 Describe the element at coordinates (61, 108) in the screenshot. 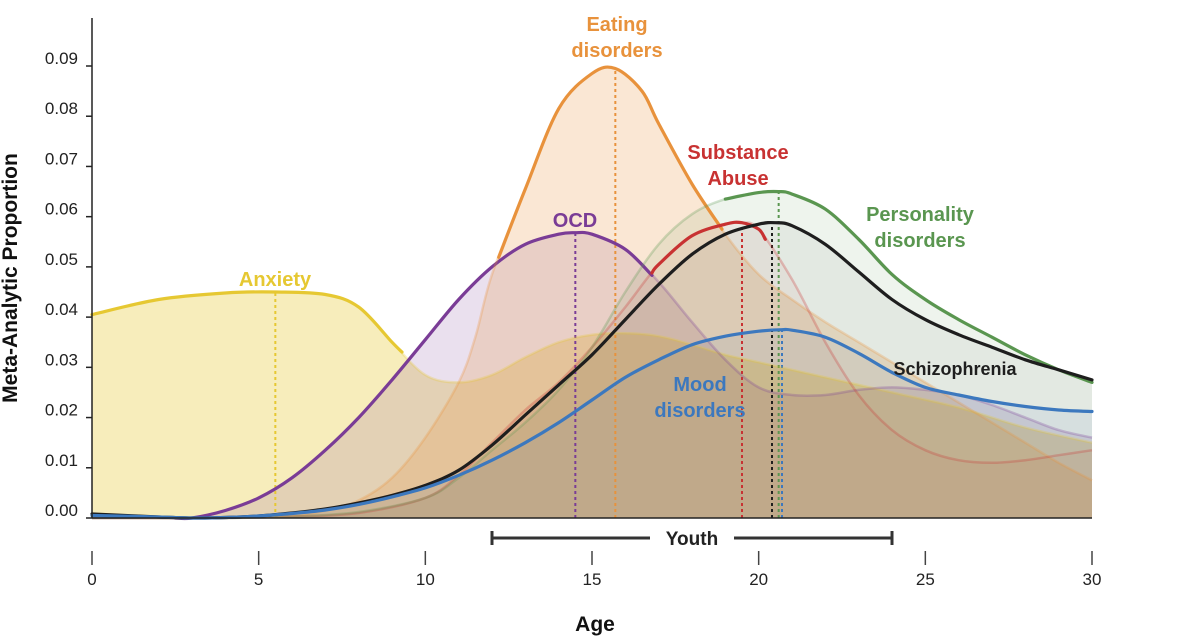

I see `y-tick-label: 0.08` at that location.